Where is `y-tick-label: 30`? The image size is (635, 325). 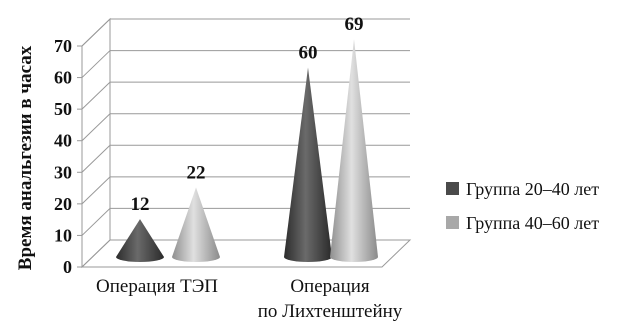 y-tick-label: 30 is located at coordinates (63, 172).